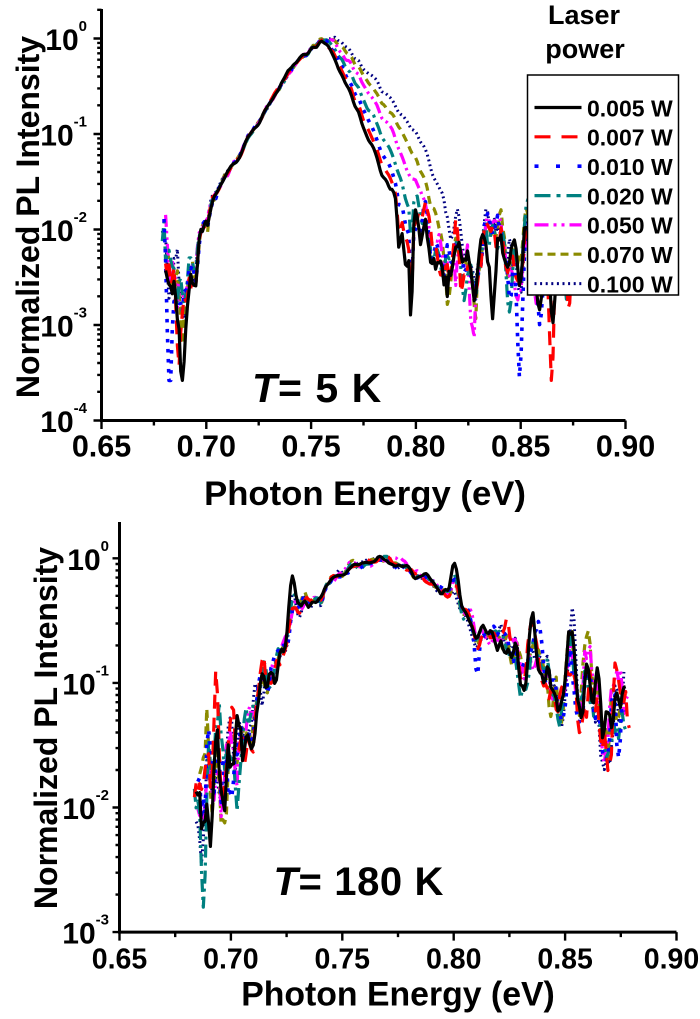 The image size is (700, 1019). Describe the element at coordinates (630, 167) in the screenshot. I see `svg-text: 0.010 W` at that location.